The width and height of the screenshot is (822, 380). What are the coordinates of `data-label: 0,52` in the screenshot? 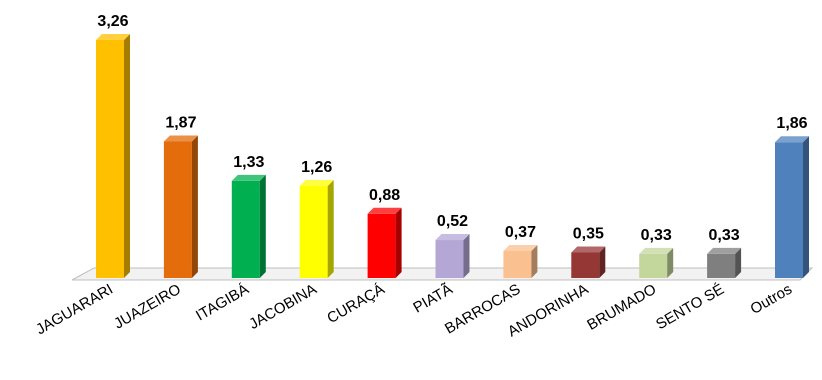 It's located at (452, 221).